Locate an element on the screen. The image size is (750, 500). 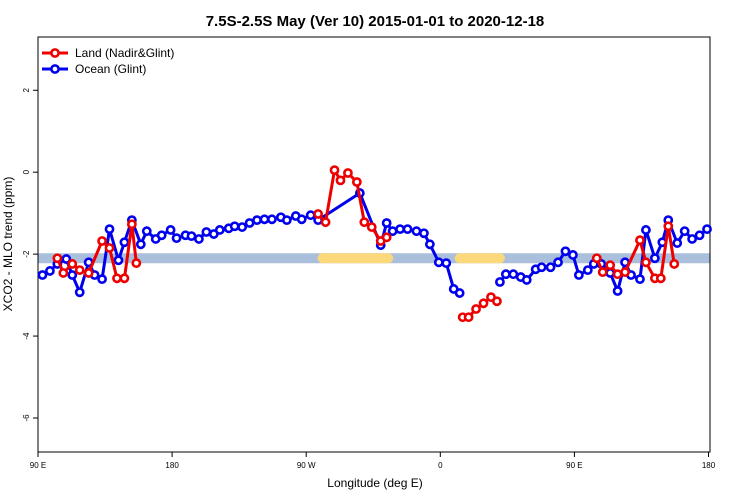
x-tick-label: 0 is located at coordinates (440, 465).